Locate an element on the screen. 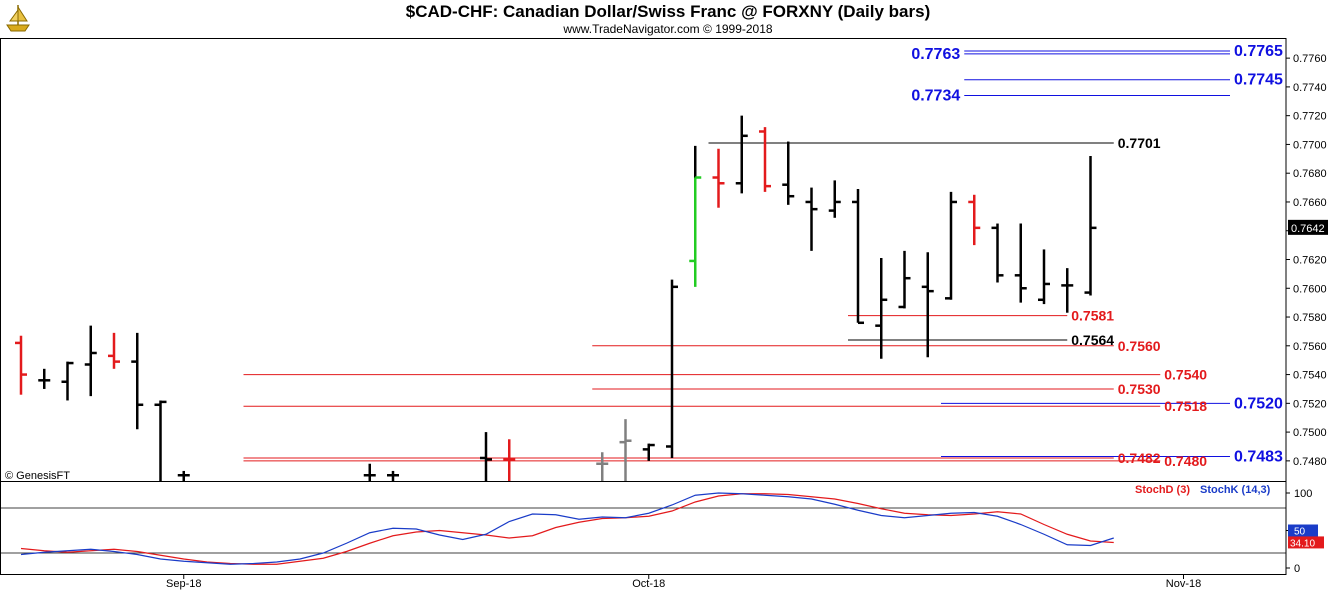  stoch-d-value-box is located at coordinates (1306, 542).